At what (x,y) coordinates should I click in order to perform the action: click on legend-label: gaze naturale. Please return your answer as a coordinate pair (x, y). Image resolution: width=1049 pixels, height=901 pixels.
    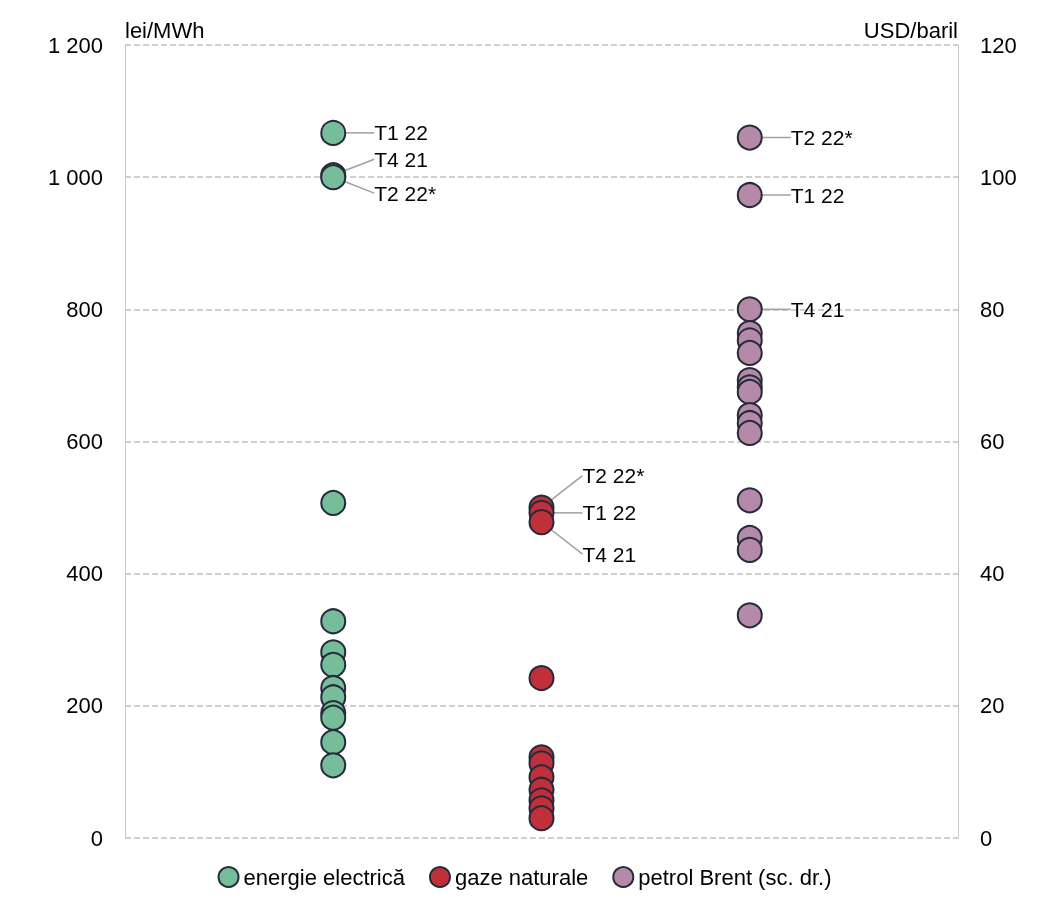
    Looking at the image, I should click on (521, 877).